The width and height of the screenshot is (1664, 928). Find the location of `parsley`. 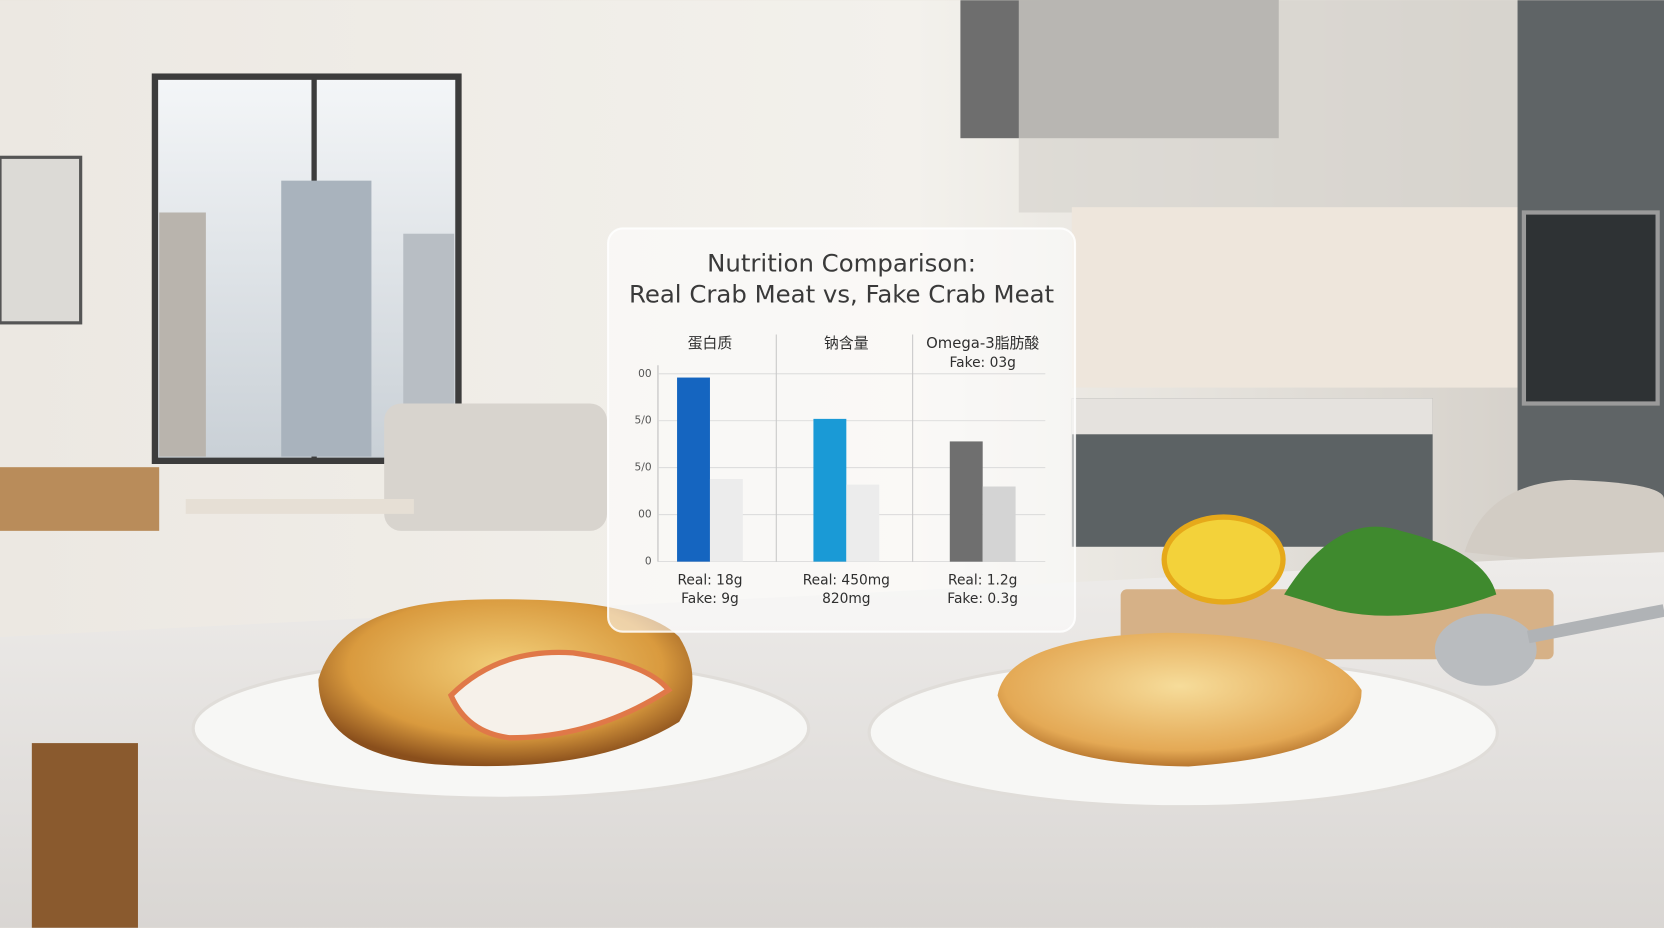

parsley is located at coordinates (1390, 571).